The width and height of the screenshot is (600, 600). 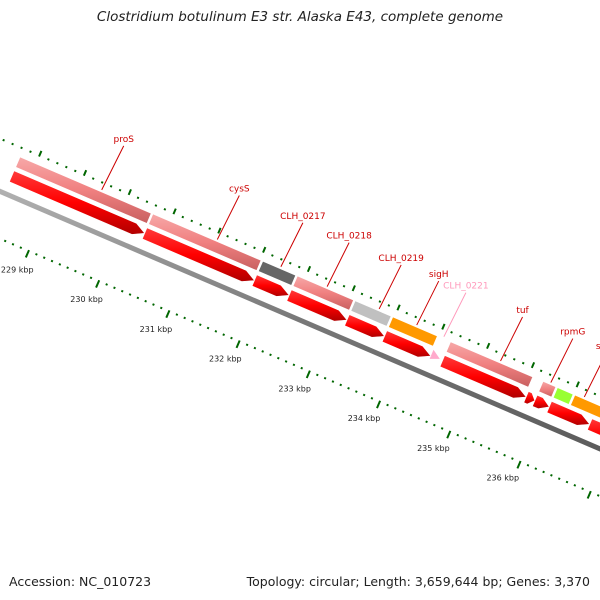 I want to click on gene-label-rpmG: rpmG, so click(x=572, y=333).